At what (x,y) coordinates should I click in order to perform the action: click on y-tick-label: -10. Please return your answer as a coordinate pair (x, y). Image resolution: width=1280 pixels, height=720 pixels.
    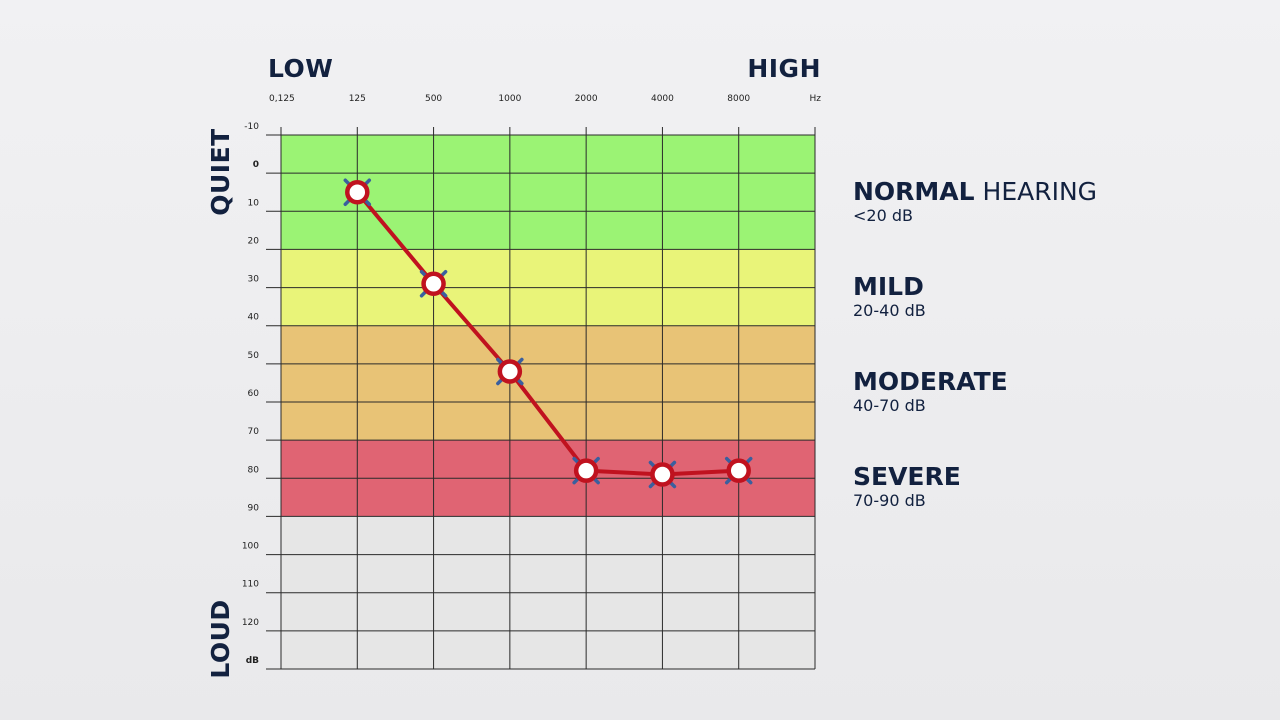
    Looking at the image, I should click on (251, 127).